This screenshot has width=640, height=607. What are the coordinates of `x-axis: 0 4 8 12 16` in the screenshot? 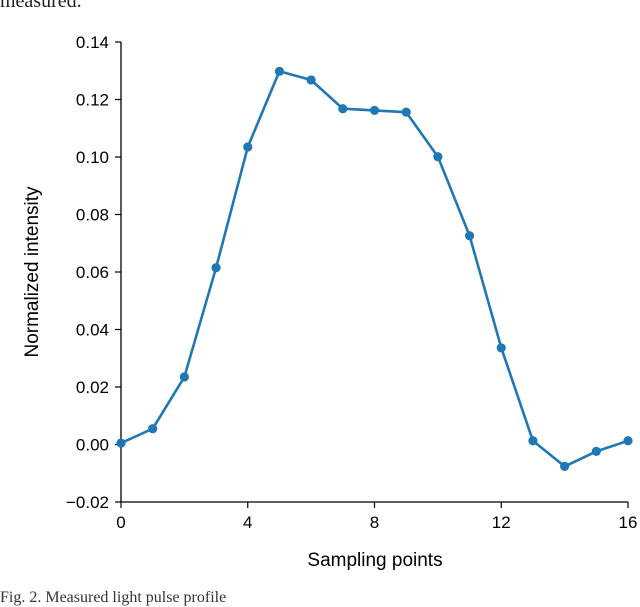 It's located at (376, 517).